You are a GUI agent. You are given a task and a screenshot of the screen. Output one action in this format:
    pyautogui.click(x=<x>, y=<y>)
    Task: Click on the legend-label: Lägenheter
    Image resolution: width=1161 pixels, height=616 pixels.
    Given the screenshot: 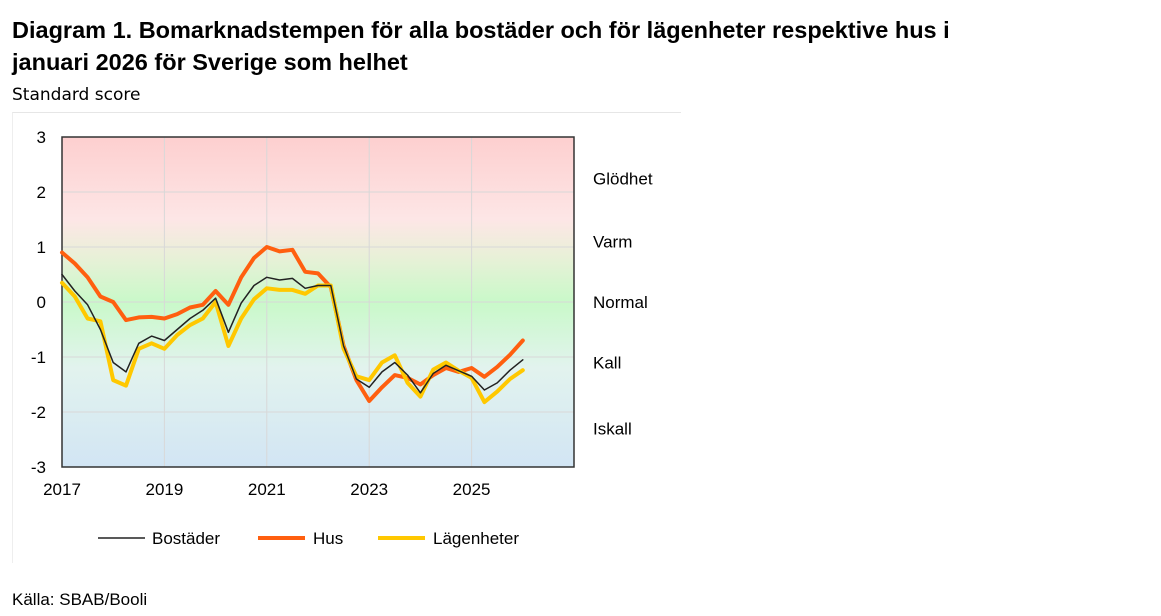 What is the action you would take?
    pyautogui.click(x=476, y=538)
    